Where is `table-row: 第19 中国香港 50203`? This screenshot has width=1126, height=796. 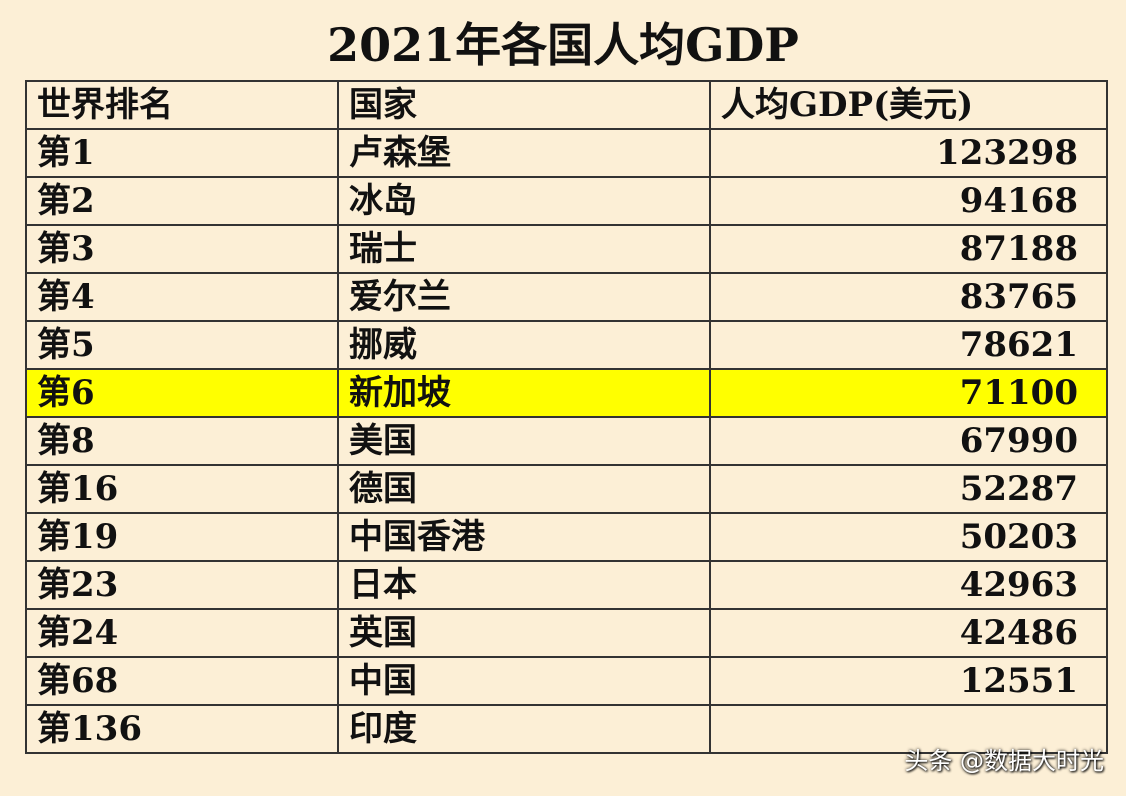 table-row: 第19 中国香港 50203 is located at coordinates (566, 537).